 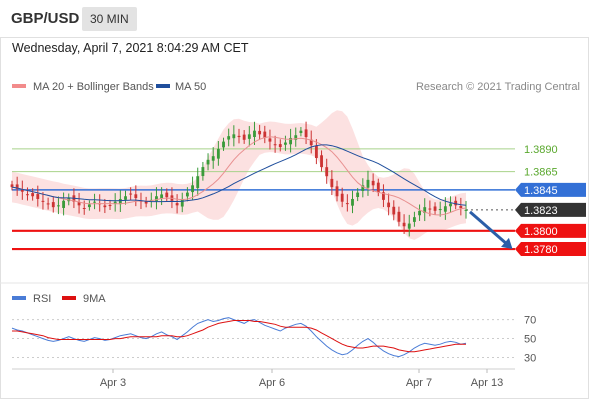 I want to click on level-tag-1.3780: 1.3780, so click(x=550, y=249).